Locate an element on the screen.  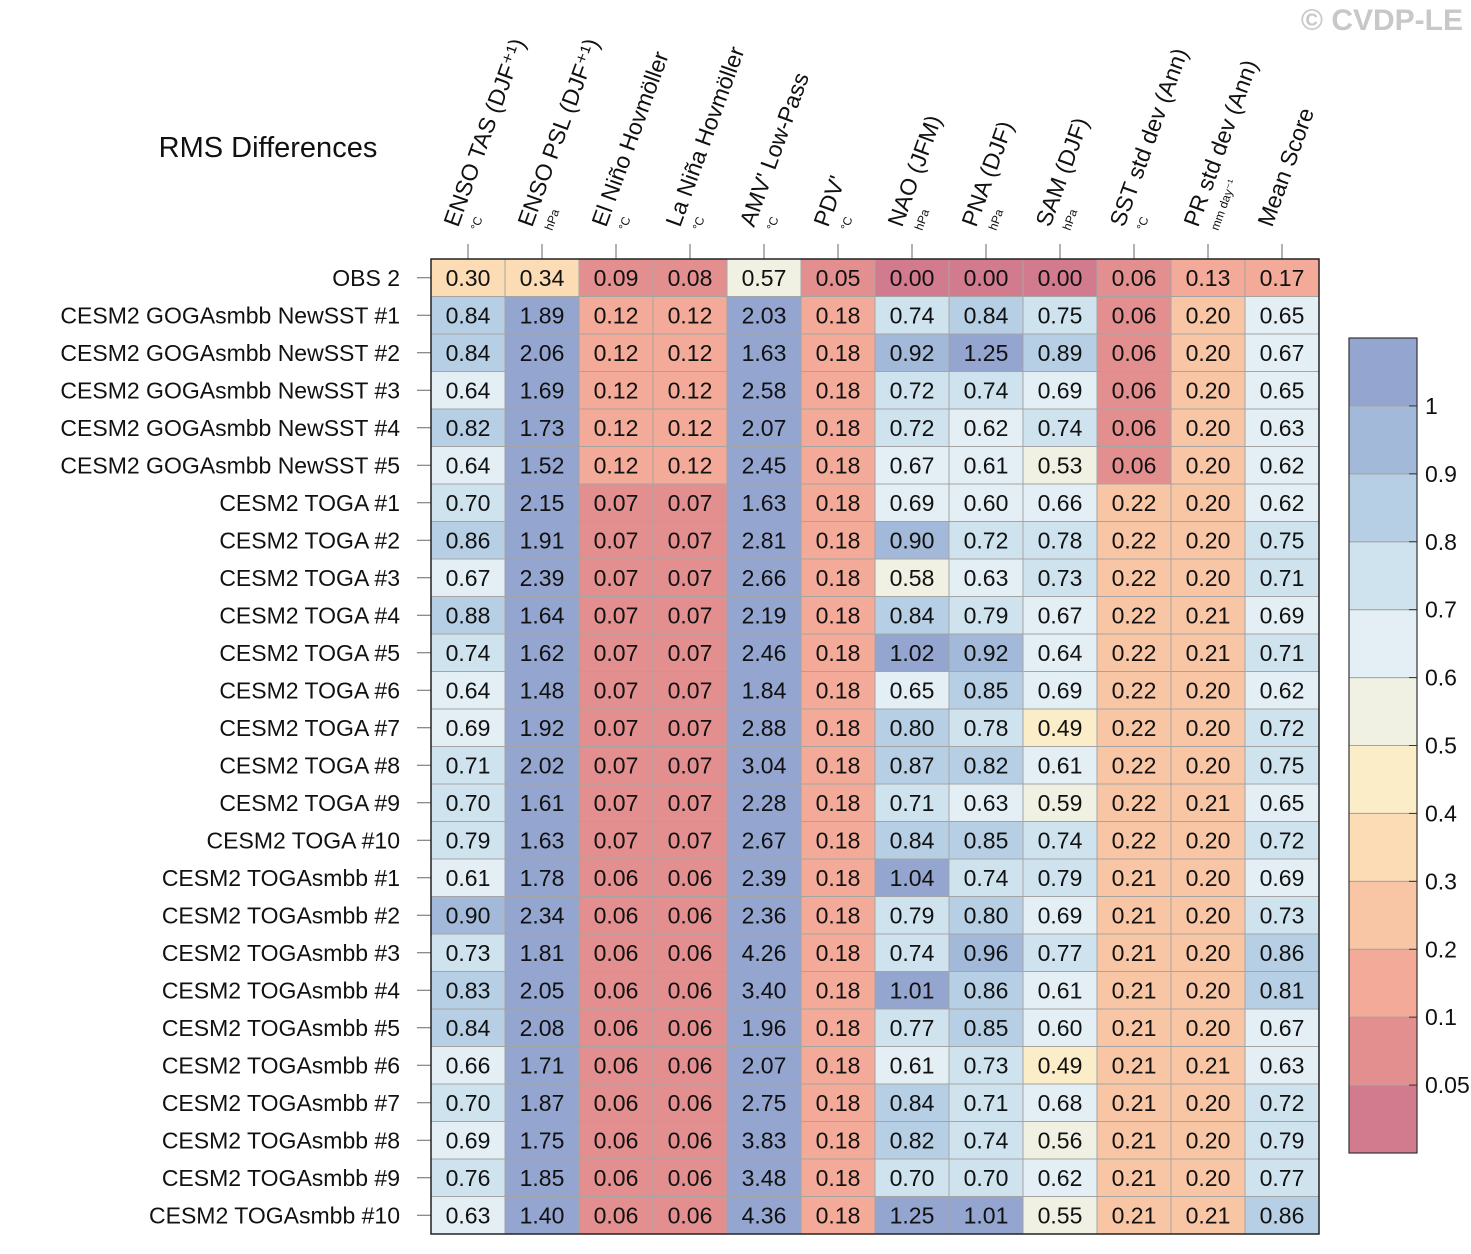
cell-value-label: 1.84 is located at coordinates (764, 690).